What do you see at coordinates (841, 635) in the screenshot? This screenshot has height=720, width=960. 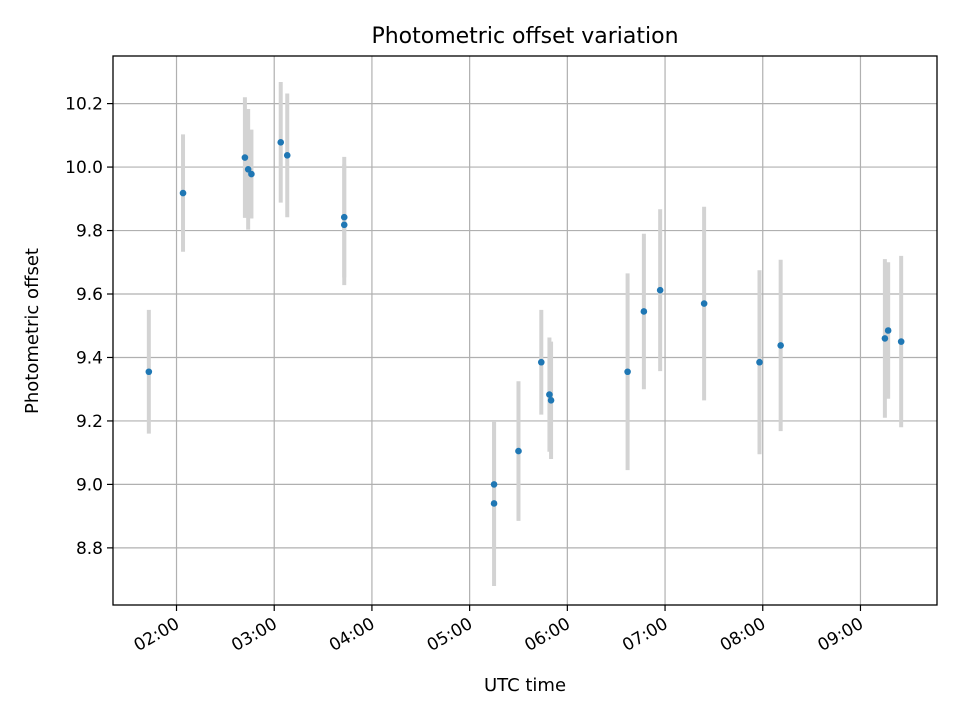 I see `x-tick-label: 09:00` at bounding box center [841, 635].